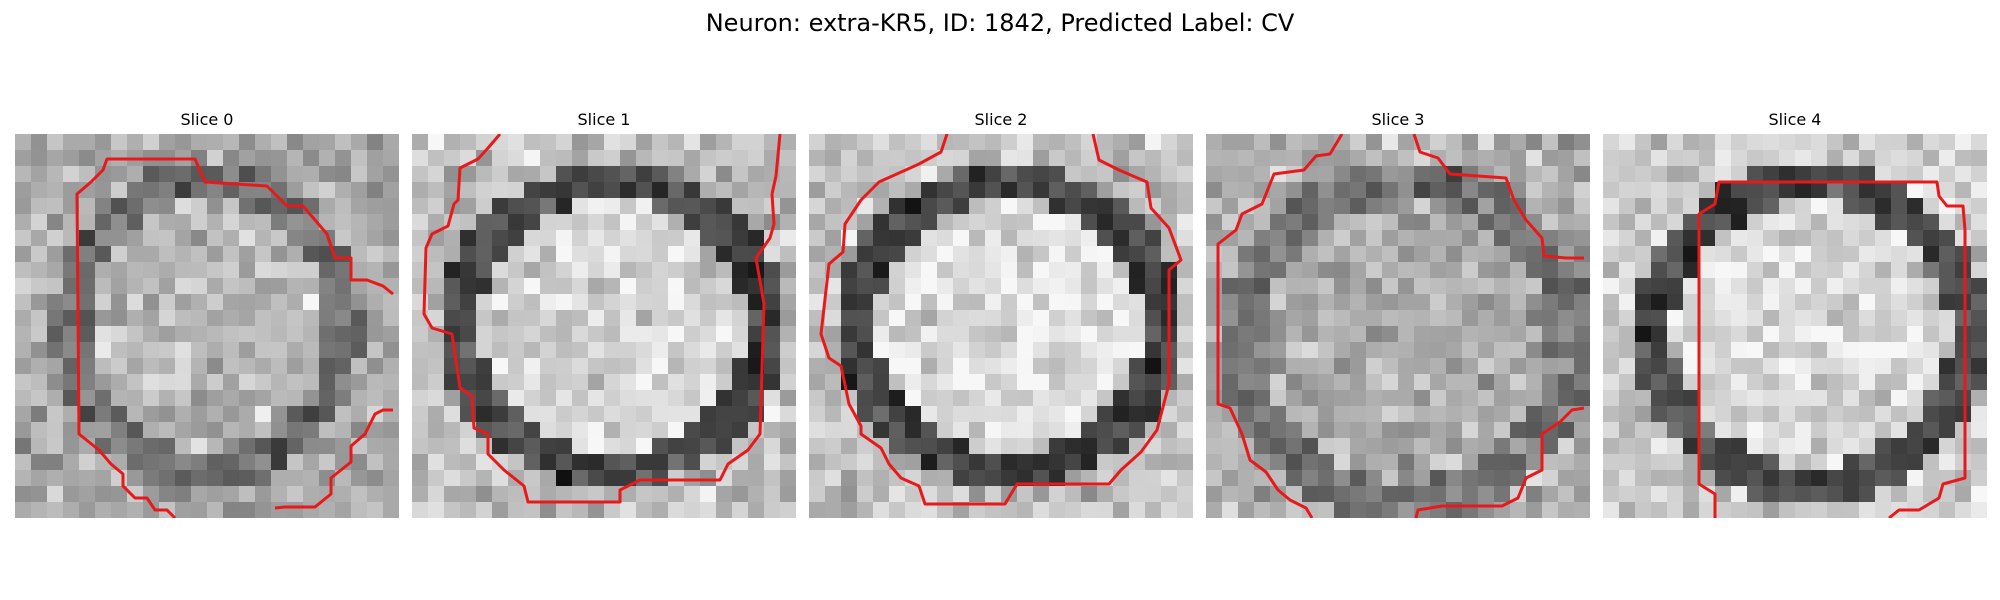 This screenshot has width=2000, height=600. I want to click on slice-title: Slice 3, so click(1398, 119).